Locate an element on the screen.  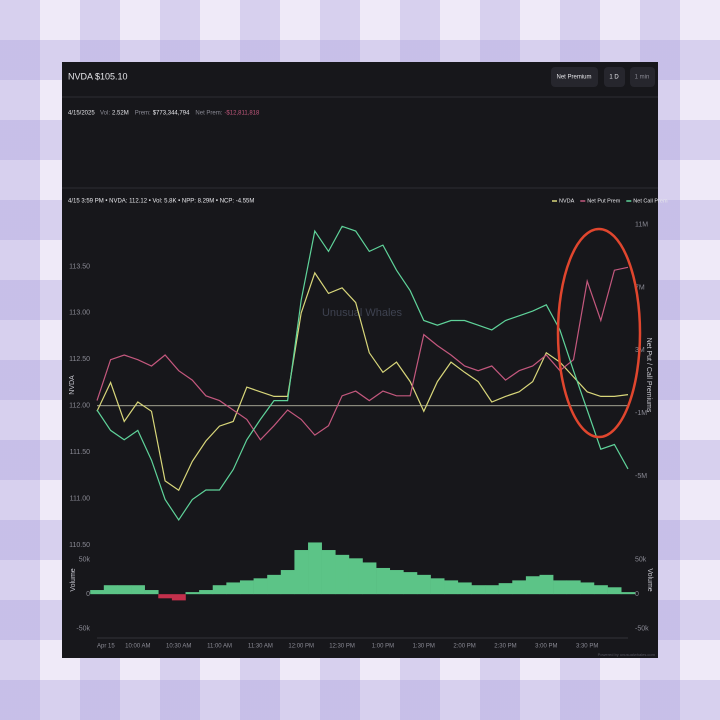
y-tick-label: 112.00 is located at coordinates (79, 406).